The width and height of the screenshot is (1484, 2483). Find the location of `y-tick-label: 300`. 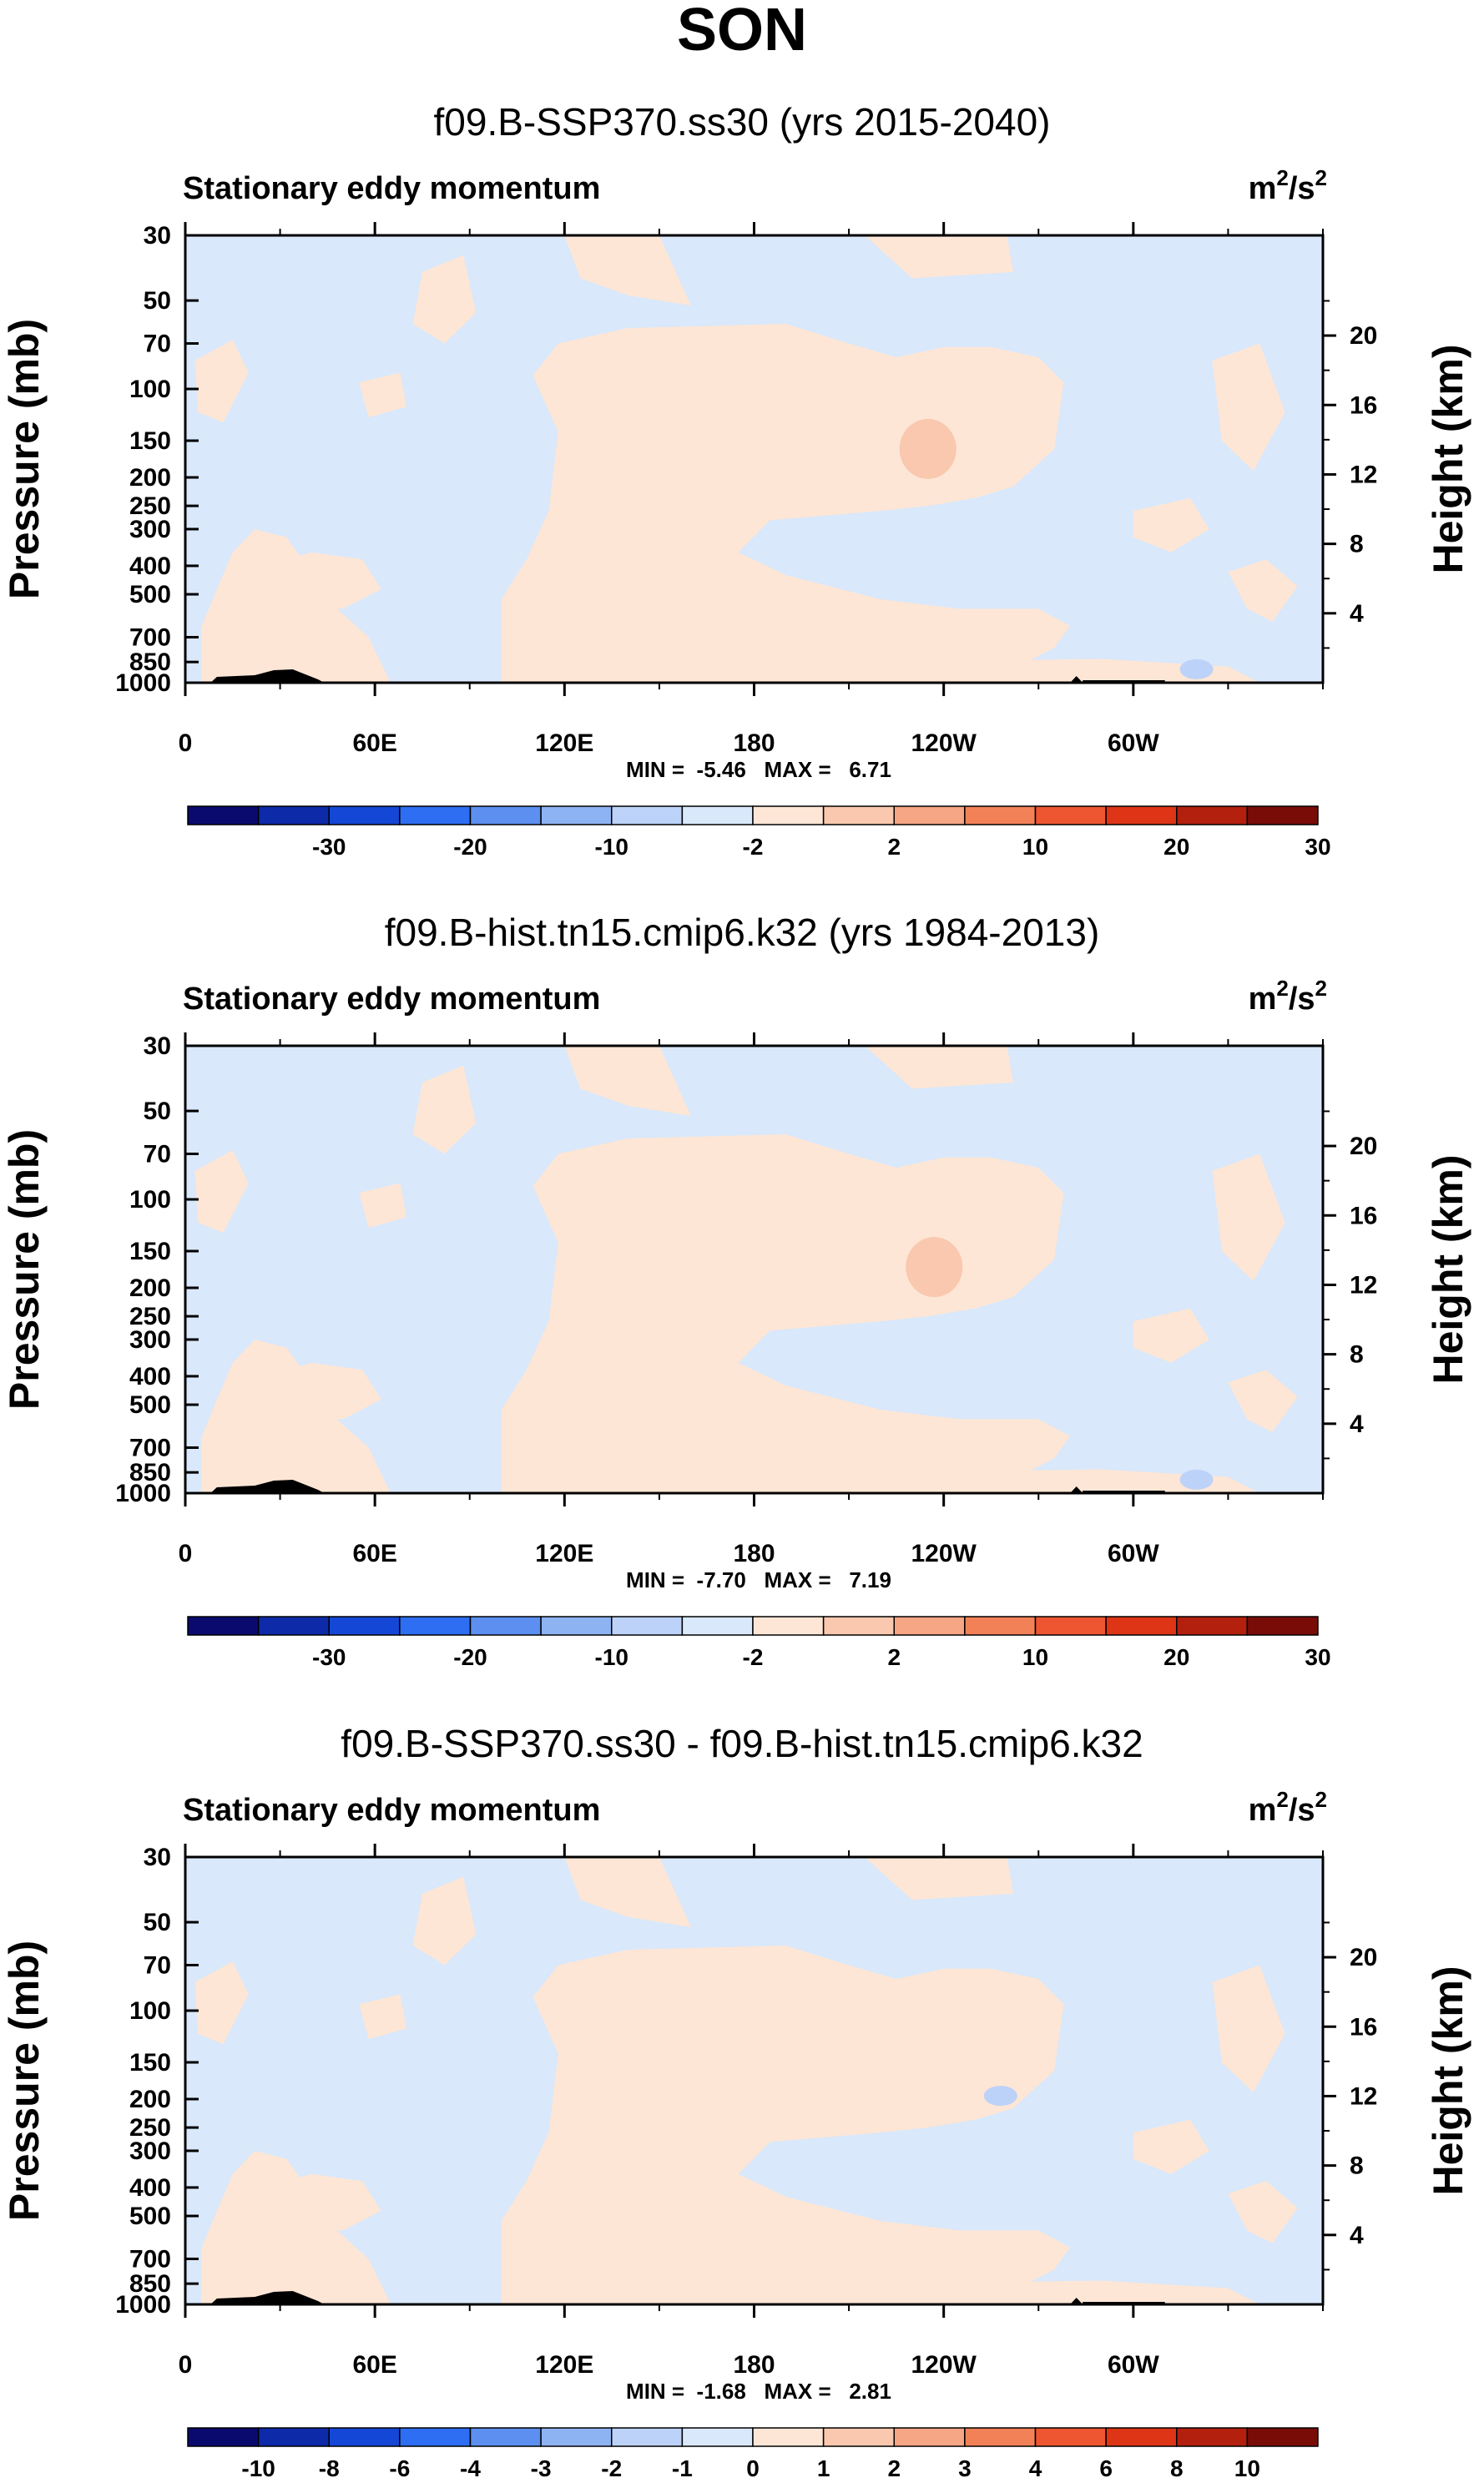

y-tick-label: 300 is located at coordinates (150, 2151).